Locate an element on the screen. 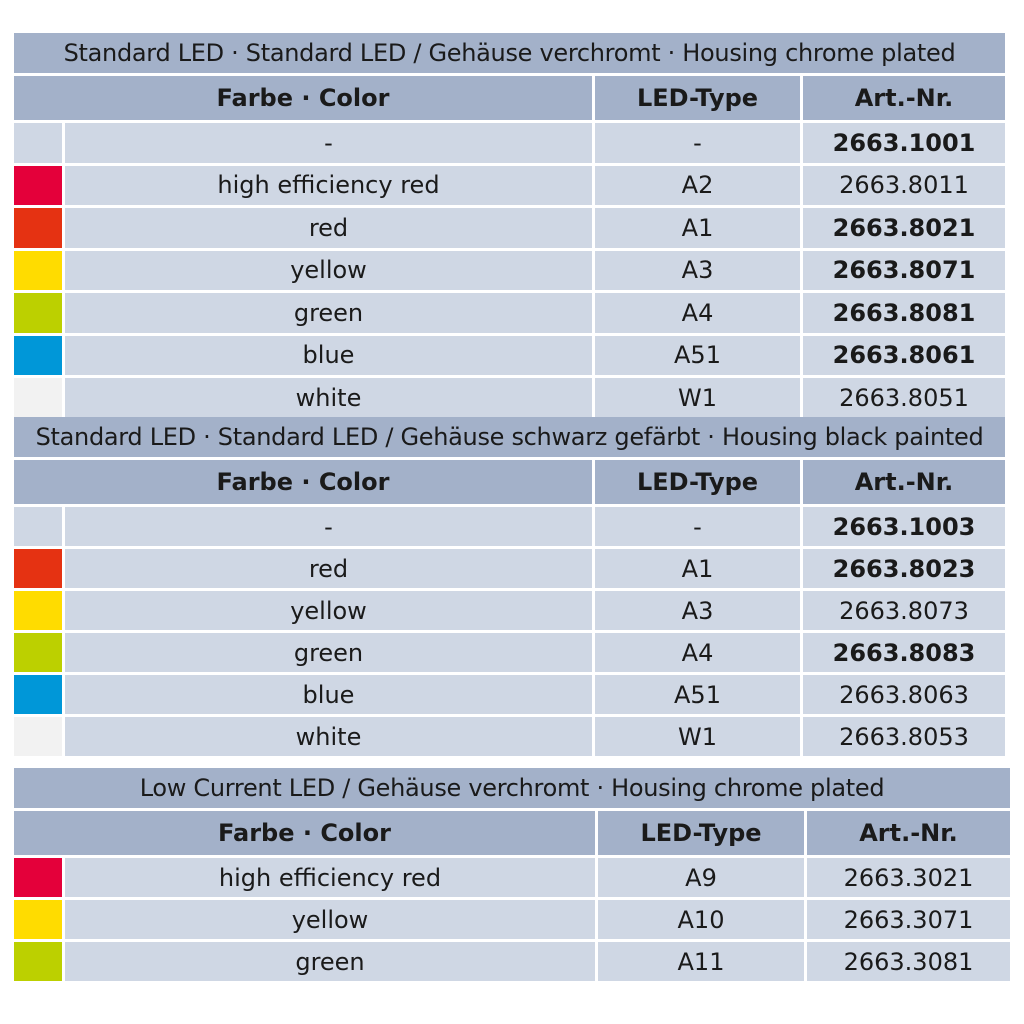 The height and width of the screenshot is (1024, 1024). table-row: red A1 2663.8021 is located at coordinates (509, 228).